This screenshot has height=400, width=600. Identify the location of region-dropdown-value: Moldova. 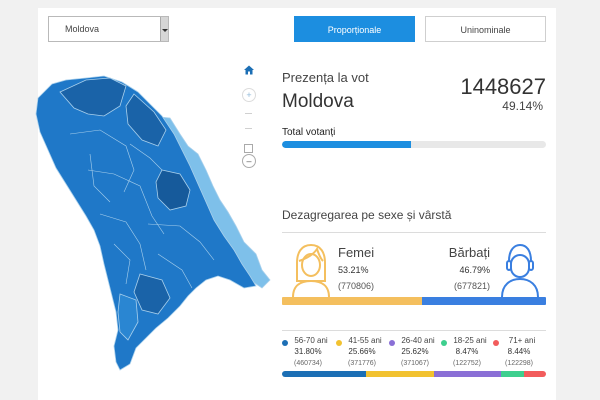
(82, 29).